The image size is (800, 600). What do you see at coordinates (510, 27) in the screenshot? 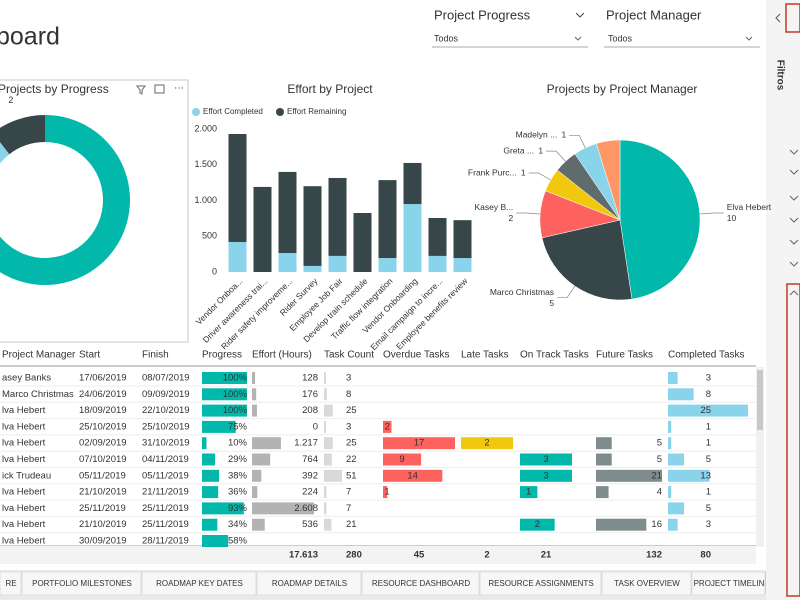
I see `slicer: Project Progress Todos` at bounding box center [510, 27].